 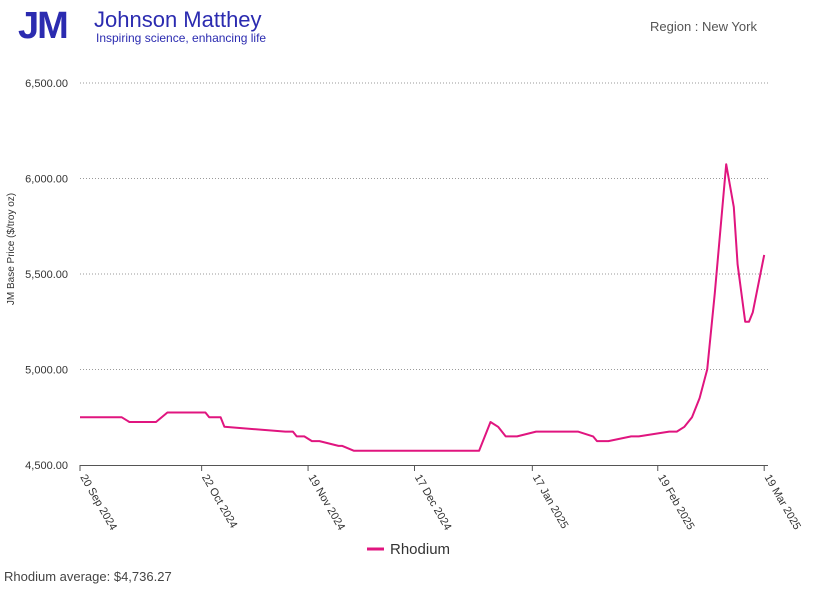 I want to click on y-axis-title: JM Base Price ($/troy oz), so click(x=11, y=249).